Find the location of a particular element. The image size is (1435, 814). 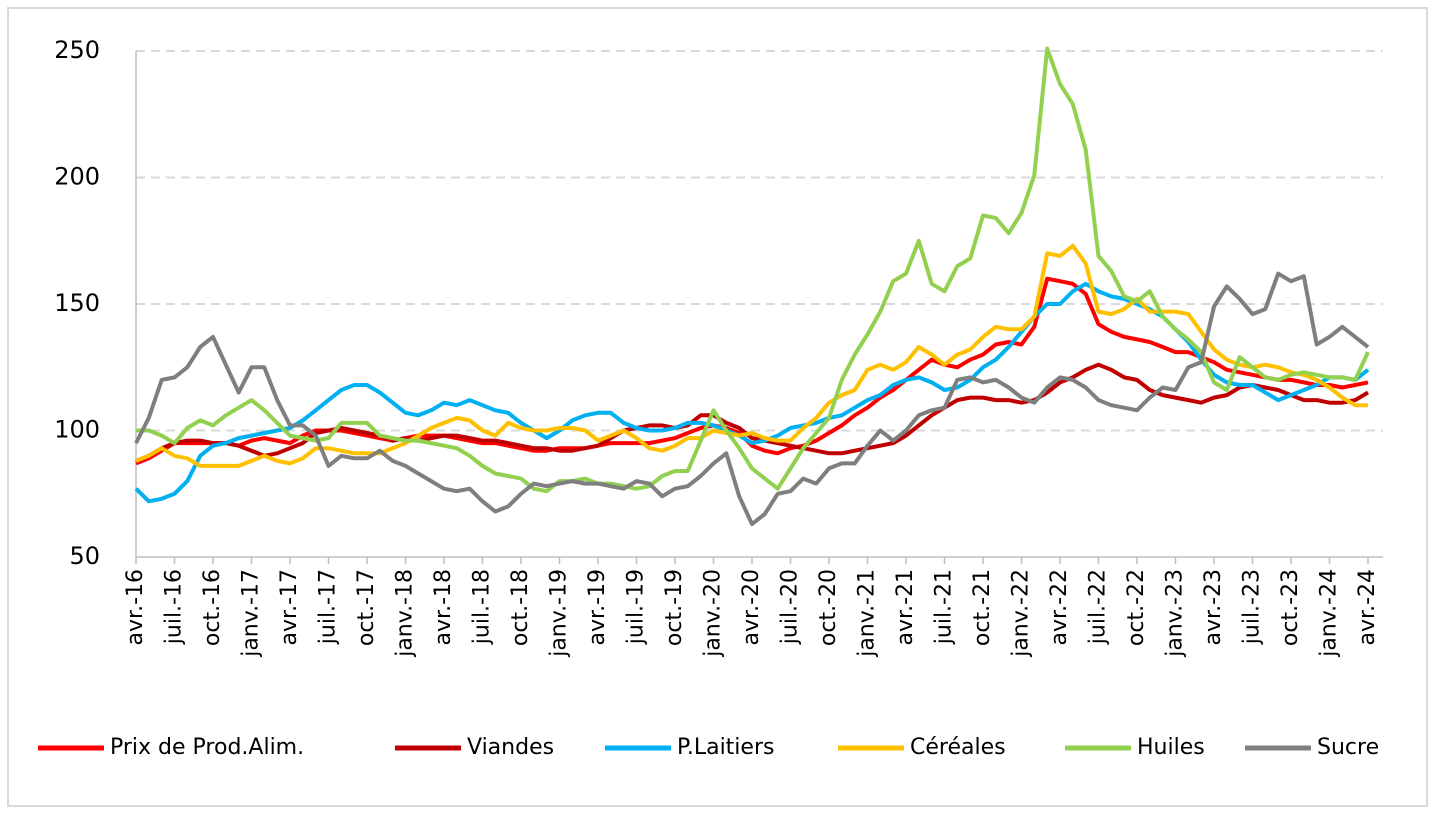

series-line is located at coordinates (752, 412).